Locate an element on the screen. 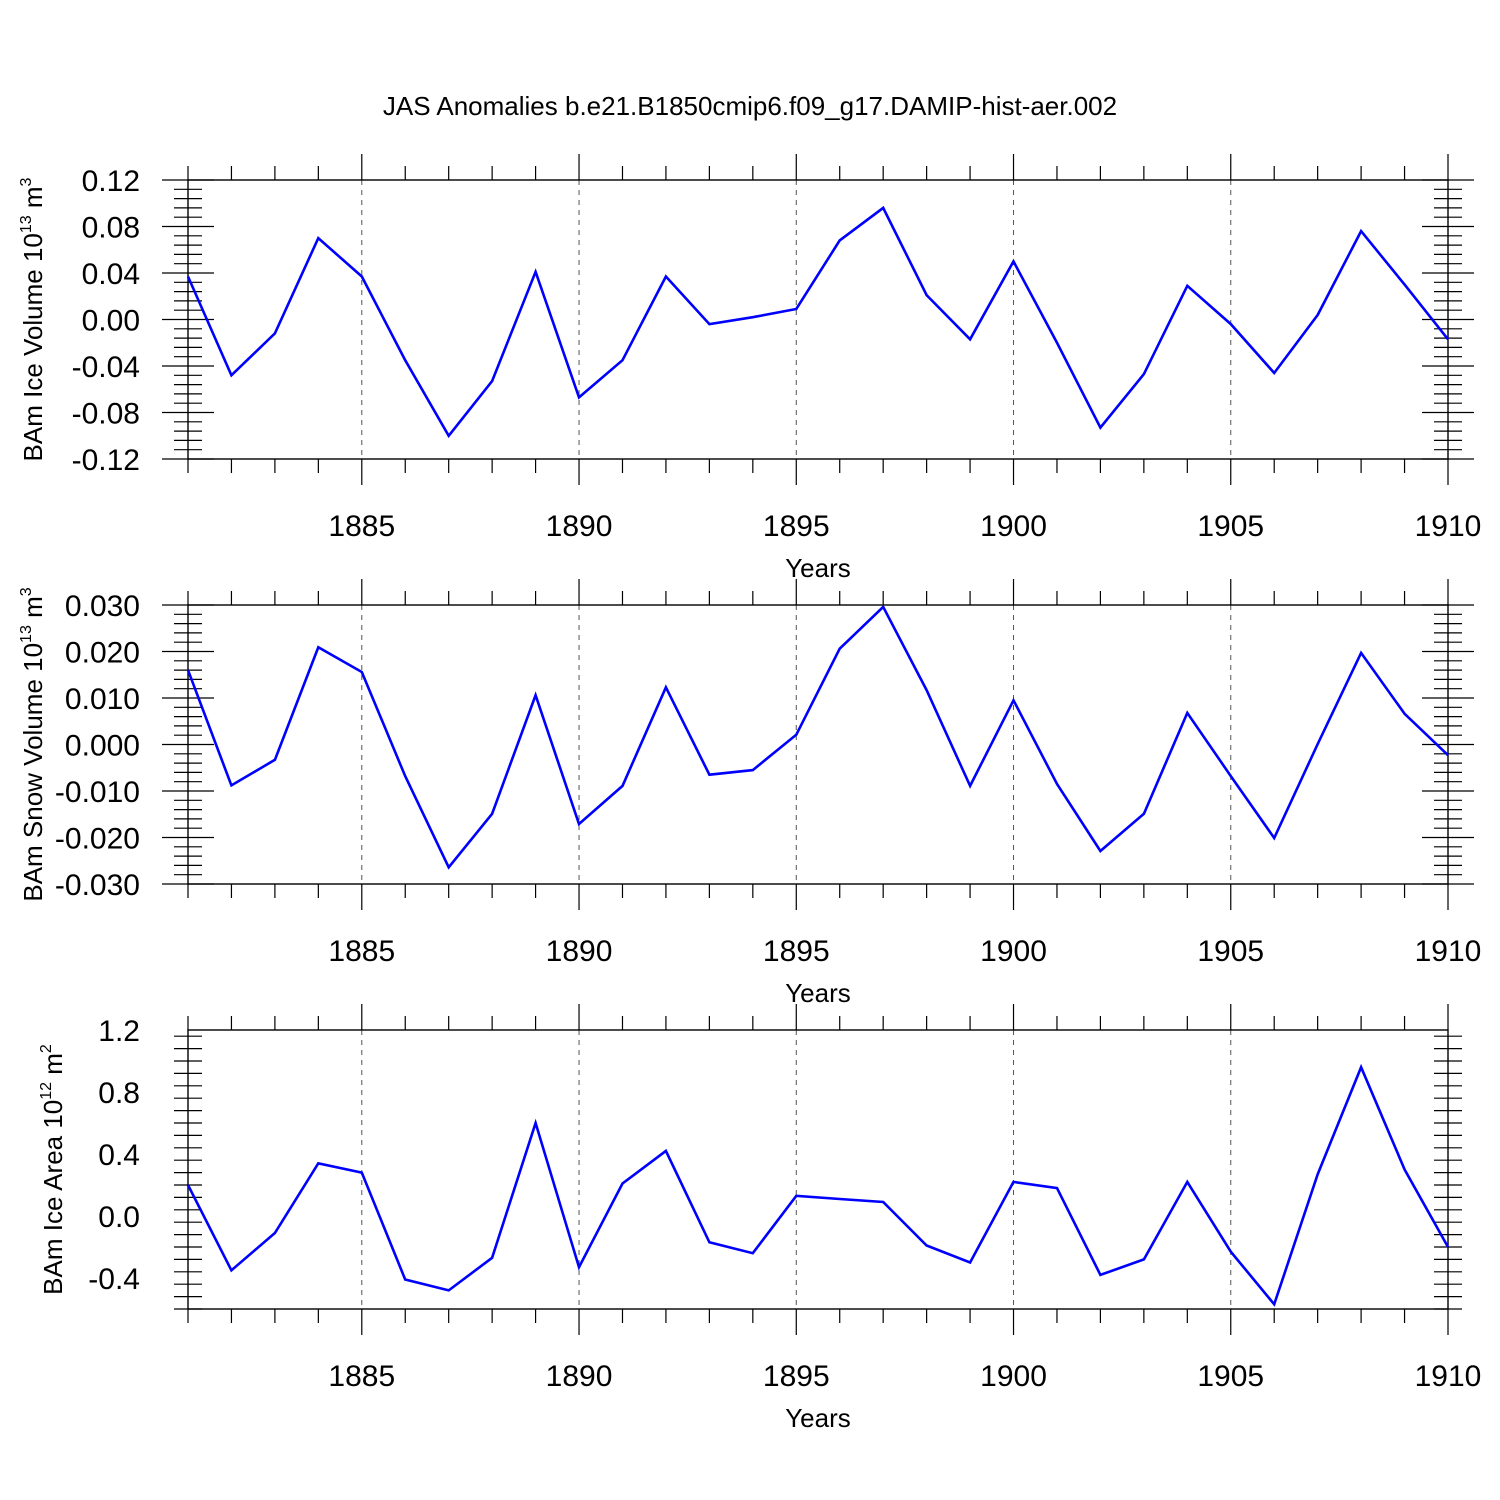  y-tick-label: 0.0 is located at coordinates (119, 1217).